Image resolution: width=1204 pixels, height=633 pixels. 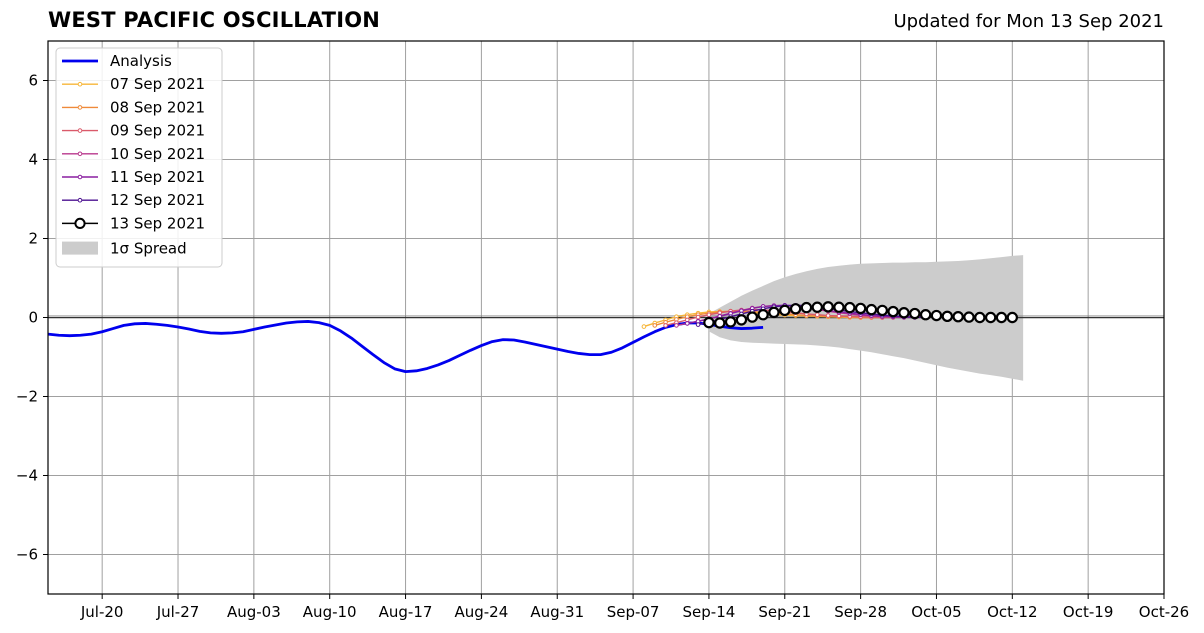 I want to click on x-tick-label: Sep-28, so click(x=860, y=612).